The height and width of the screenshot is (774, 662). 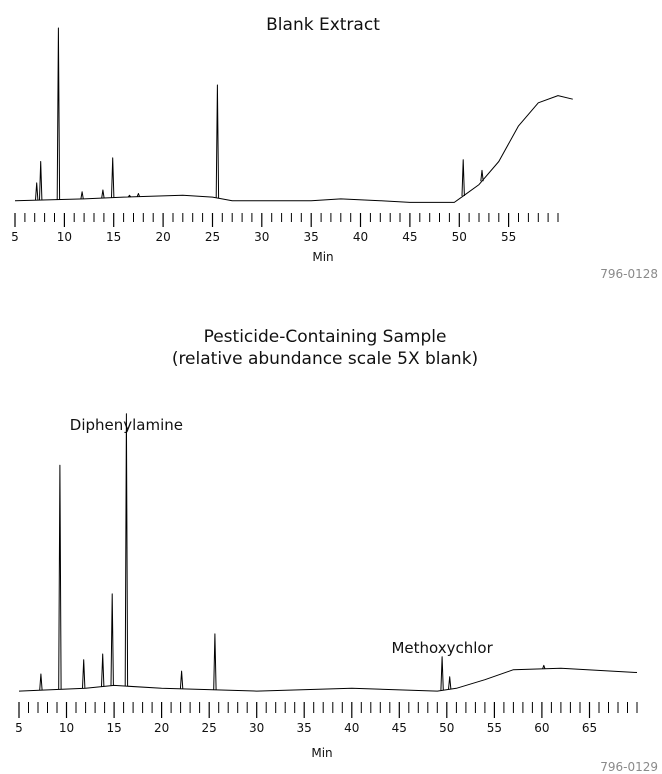 What do you see at coordinates (442, 648) in the screenshot?
I see `peak-annotation: Methoxychlor` at bounding box center [442, 648].